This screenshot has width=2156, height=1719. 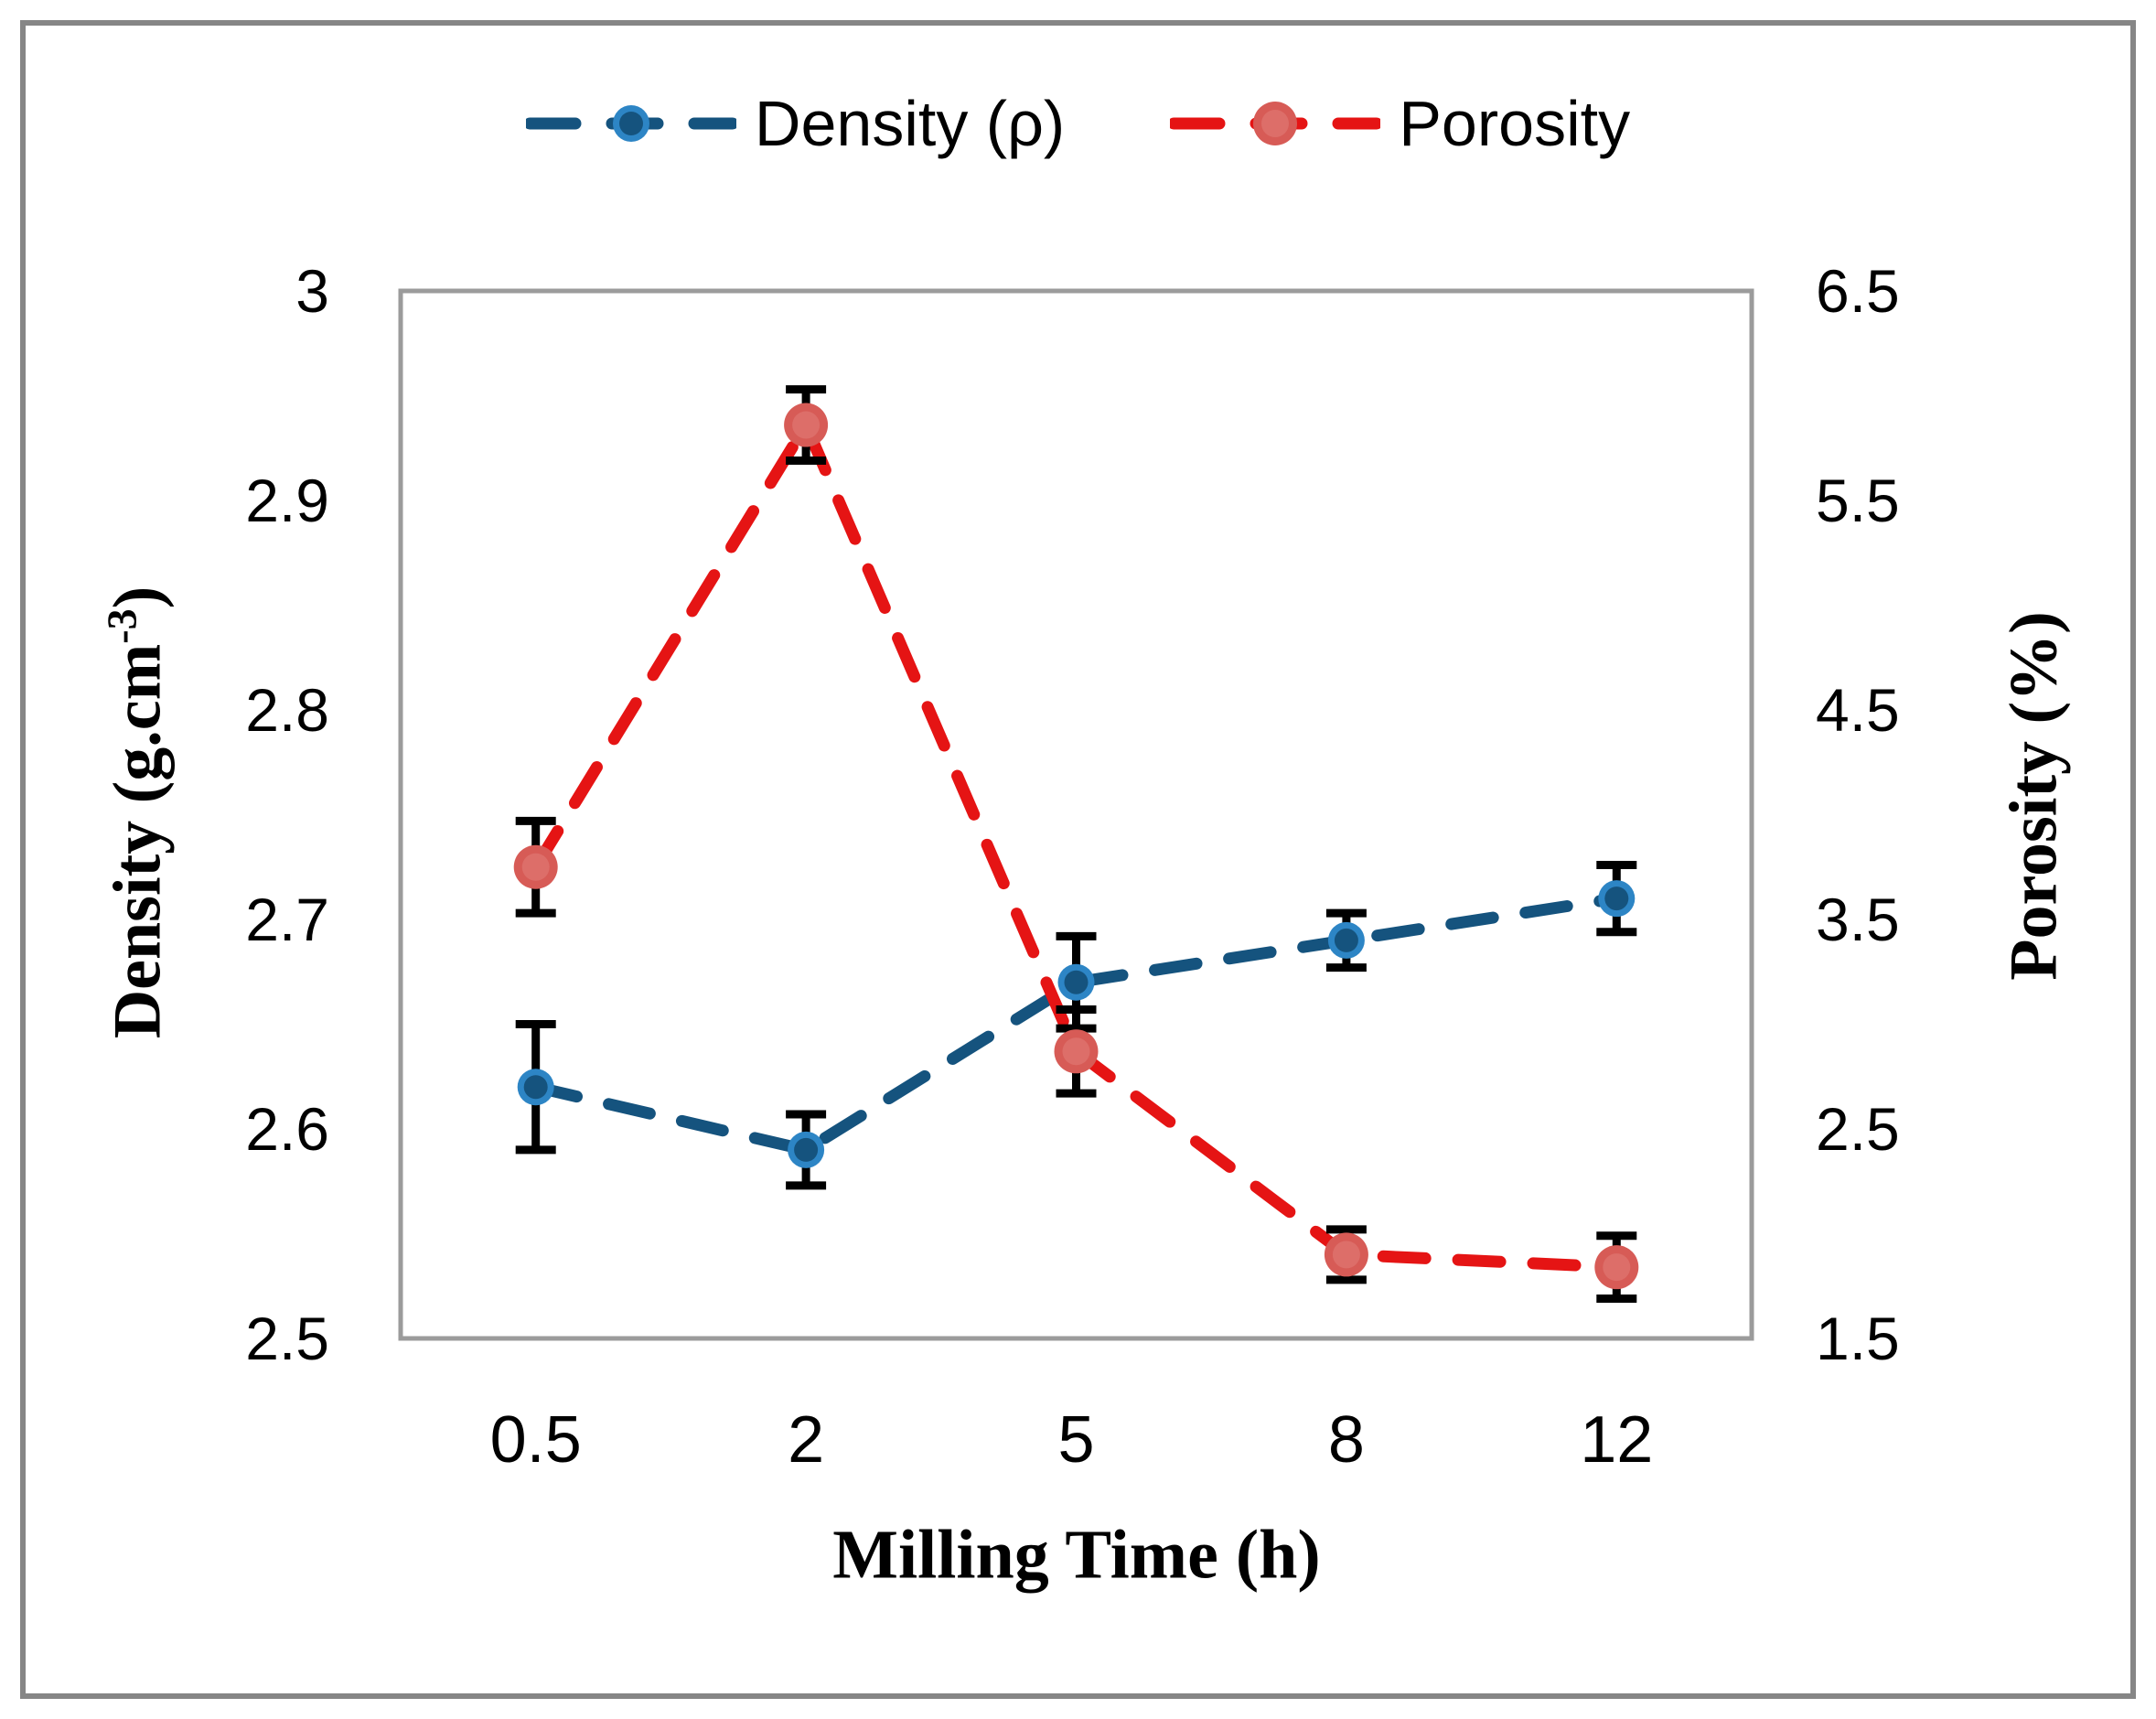 I want to click on porosity-legend-swatch-icon, so click(x=1275, y=123).